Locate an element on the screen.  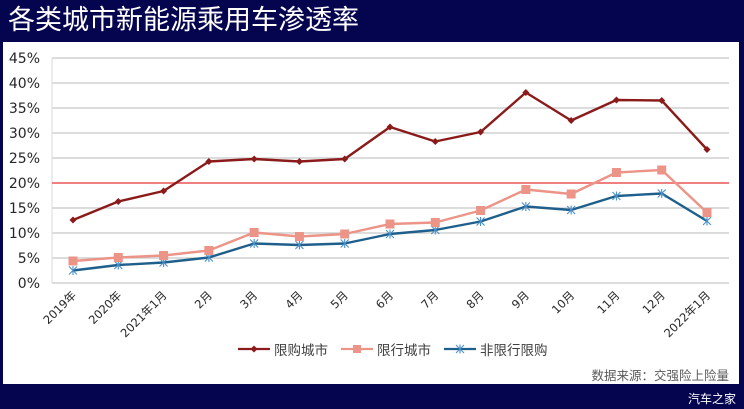
y-tick-label: 35% is located at coordinates (24, 109).